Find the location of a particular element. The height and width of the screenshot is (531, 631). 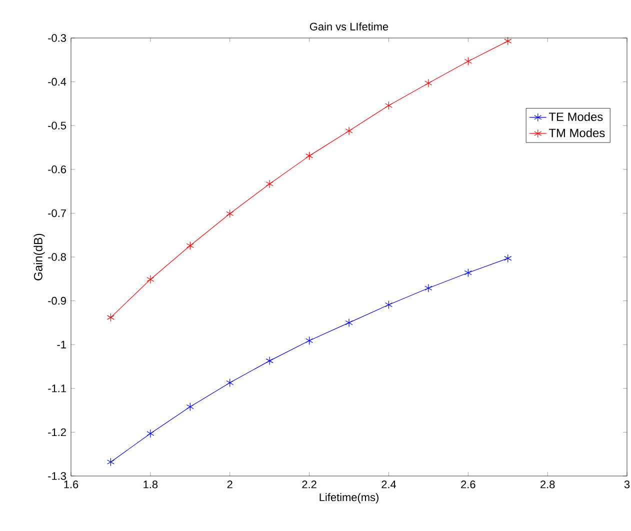

y-tick-label: -0.4 is located at coordinates (57, 82).